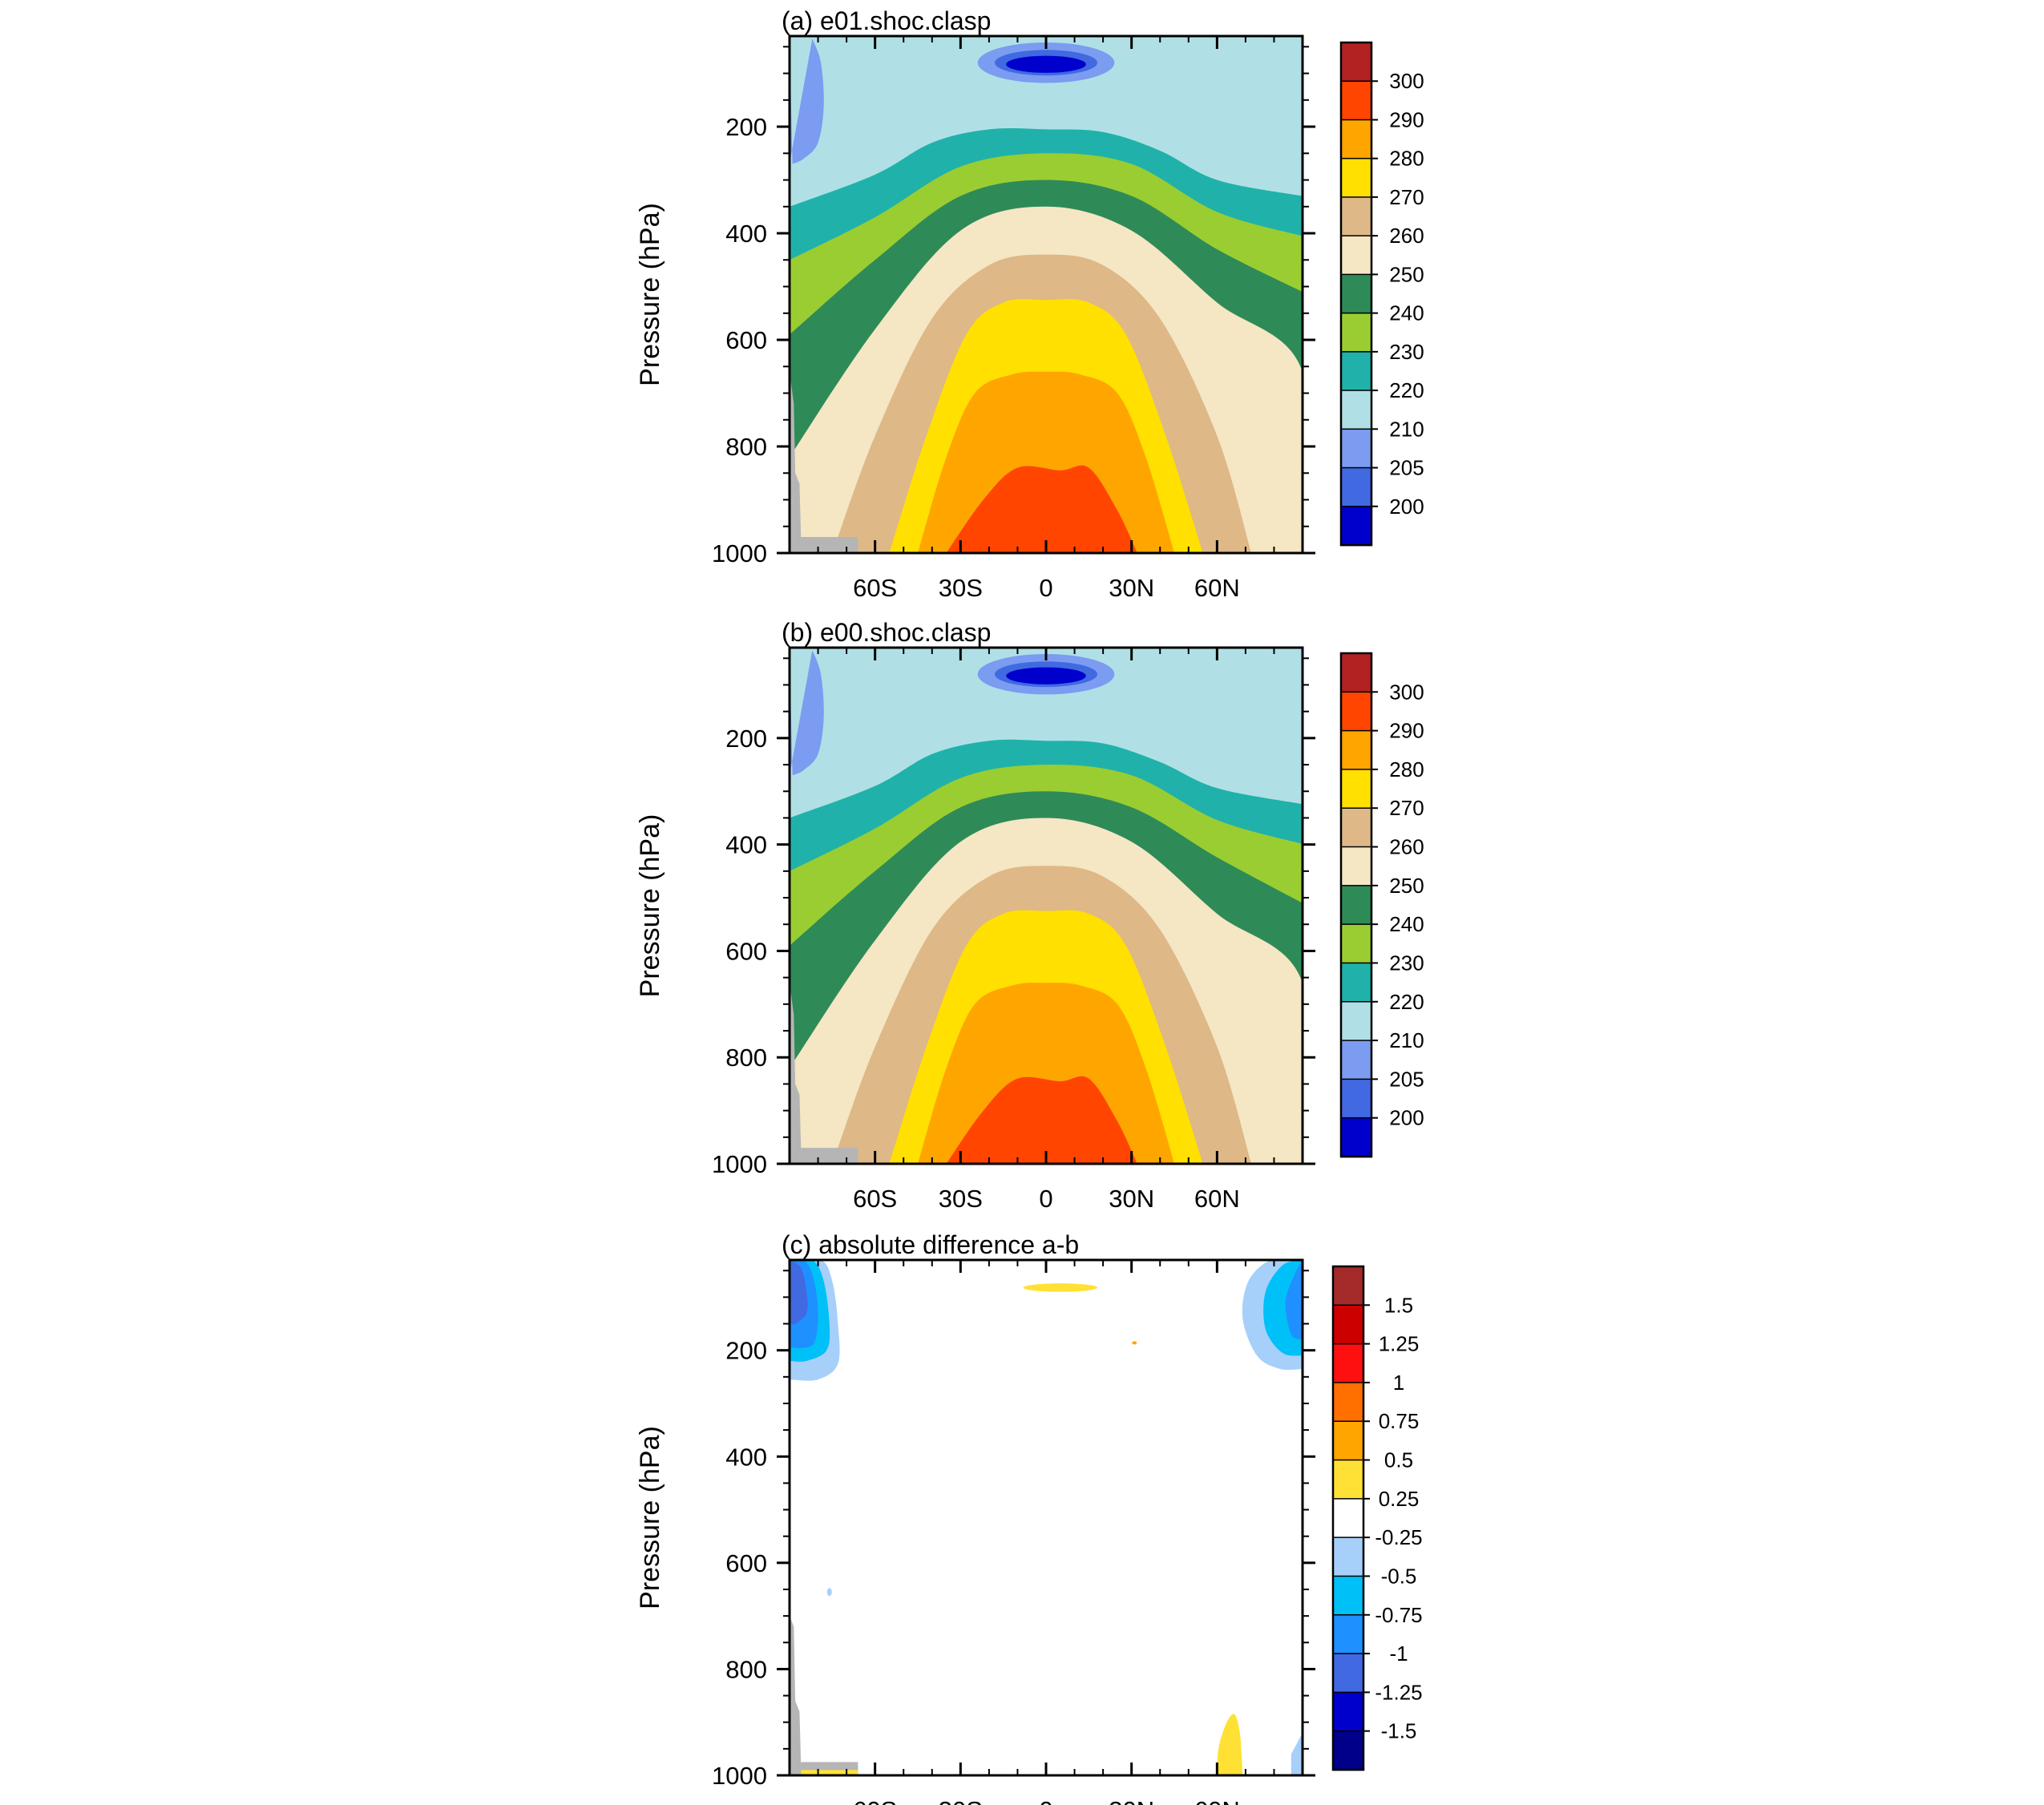  What do you see at coordinates (650, 906) in the screenshot?
I see `y-axis-label: Pressure (hPa)` at bounding box center [650, 906].